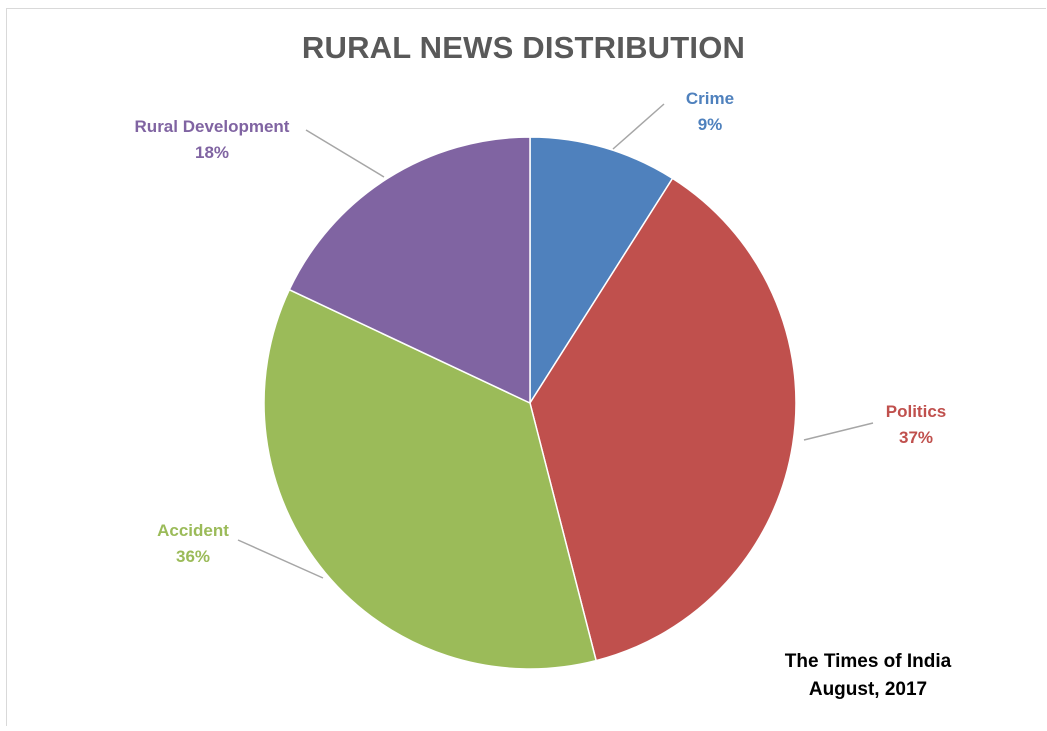 This screenshot has height=731, width=1047. What do you see at coordinates (638, 126) in the screenshot?
I see `leader-line-crime` at bounding box center [638, 126].